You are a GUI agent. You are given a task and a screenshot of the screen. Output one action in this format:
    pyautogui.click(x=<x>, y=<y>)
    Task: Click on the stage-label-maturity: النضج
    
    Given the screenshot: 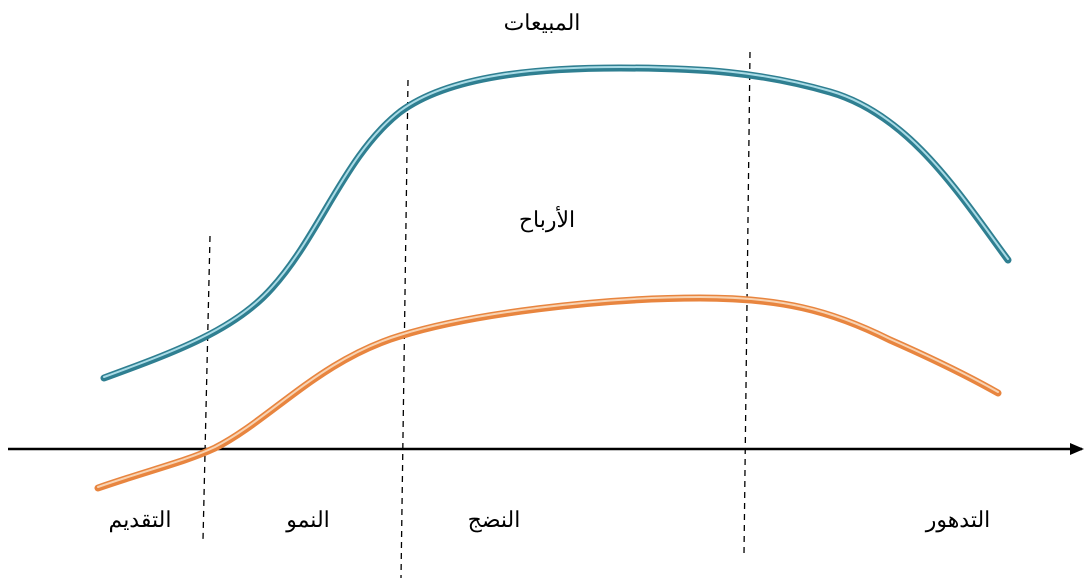 What is the action you would take?
    pyautogui.click(x=494, y=520)
    